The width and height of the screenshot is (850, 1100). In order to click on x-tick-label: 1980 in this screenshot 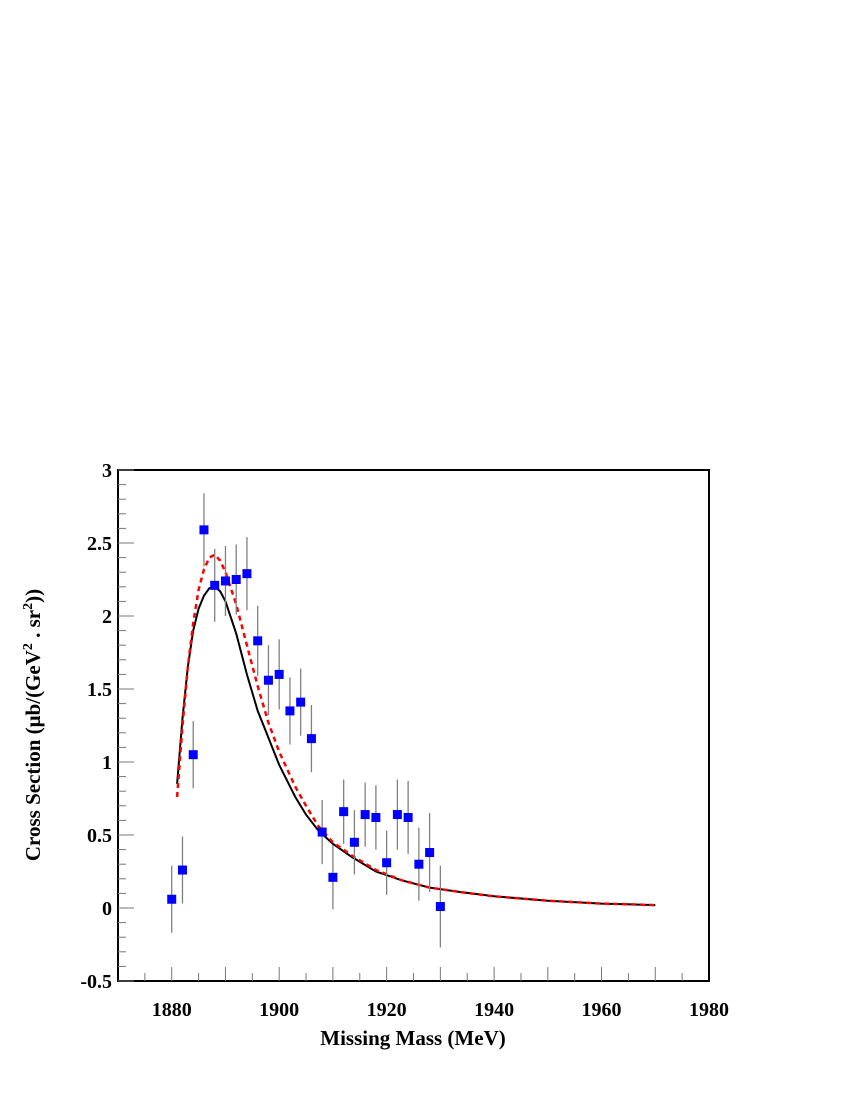, I will do `click(709, 1010)`.